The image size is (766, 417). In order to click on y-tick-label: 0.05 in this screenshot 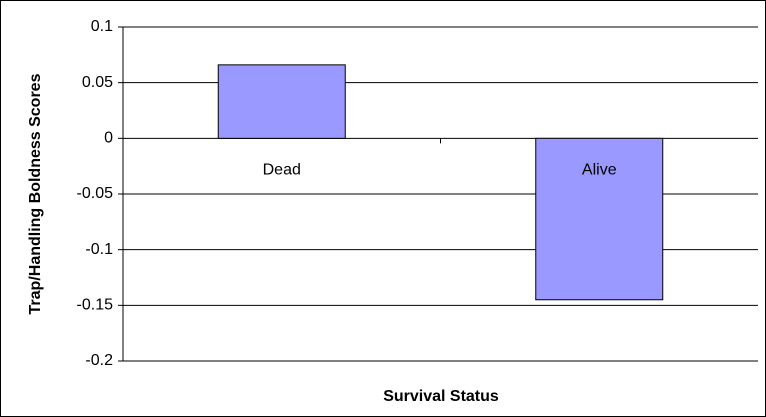, I will do `click(97, 82)`.